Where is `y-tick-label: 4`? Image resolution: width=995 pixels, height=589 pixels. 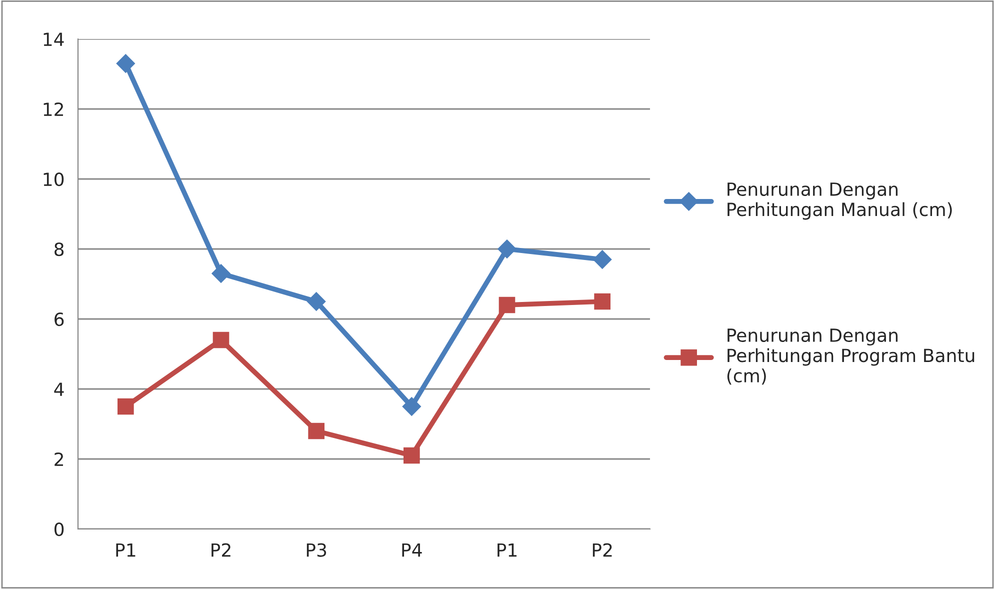 y-tick-label: 4 is located at coordinates (59, 389).